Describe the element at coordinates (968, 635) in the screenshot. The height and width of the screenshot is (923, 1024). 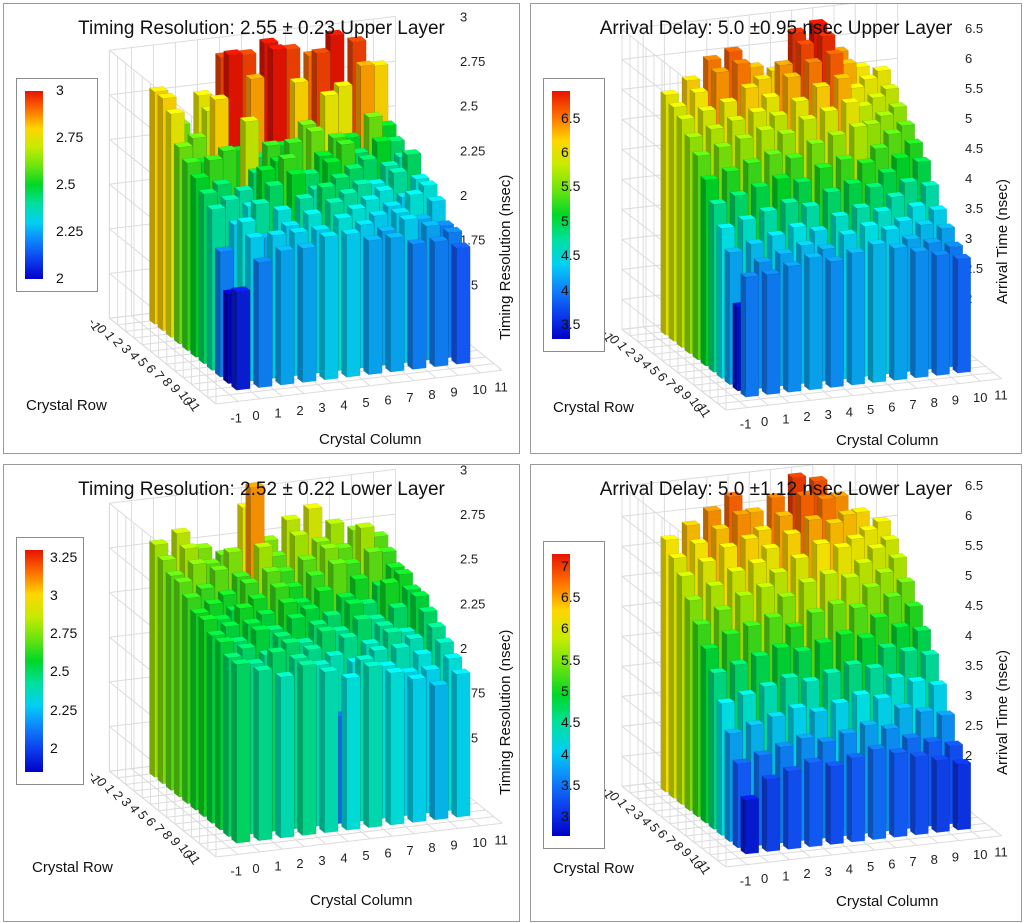
I see `z-tick-label: 4` at that location.